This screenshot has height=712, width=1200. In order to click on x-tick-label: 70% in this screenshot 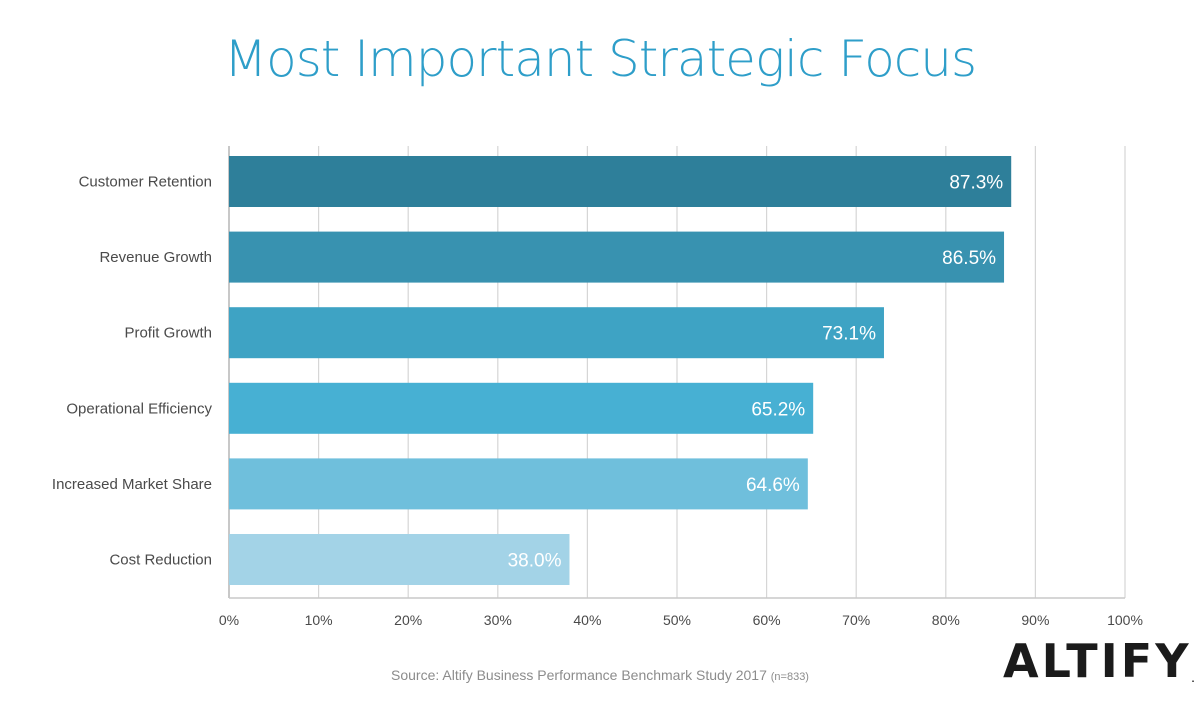, I will do `click(856, 620)`.